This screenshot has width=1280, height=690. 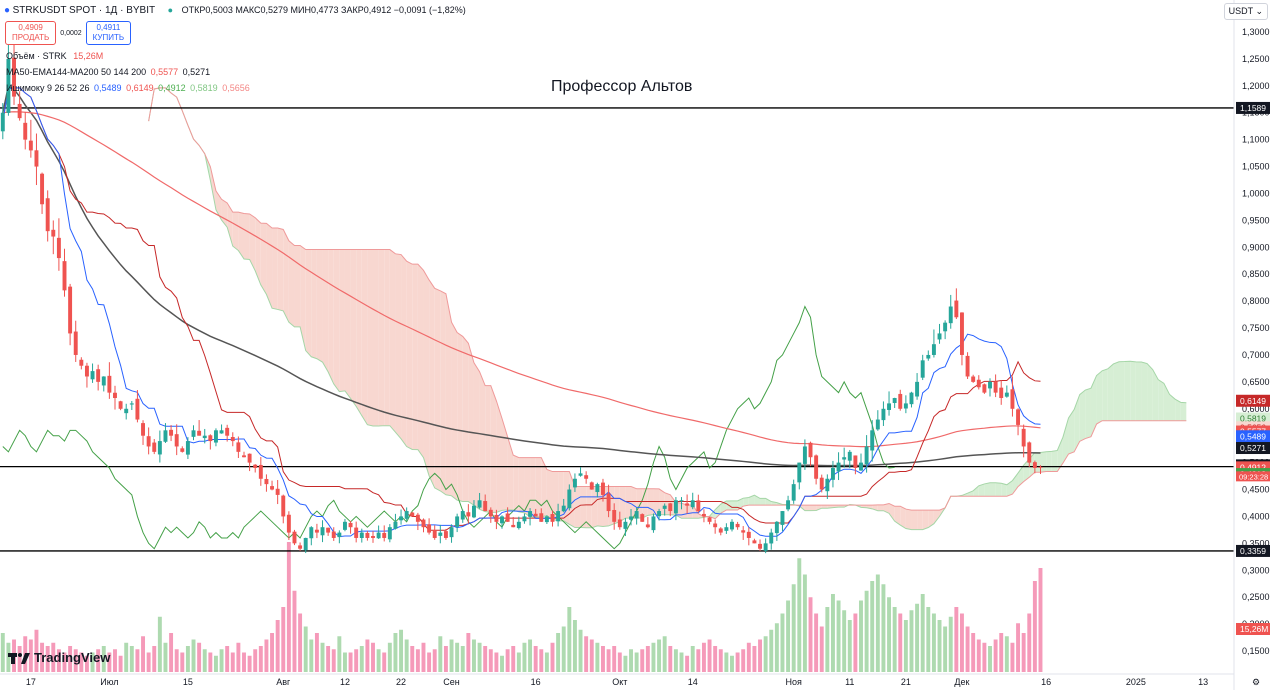 What do you see at coordinates (1256, 32) in the screenshot?
I see `y-tick-label: 1,3000` at bounding box center [1256, 32].